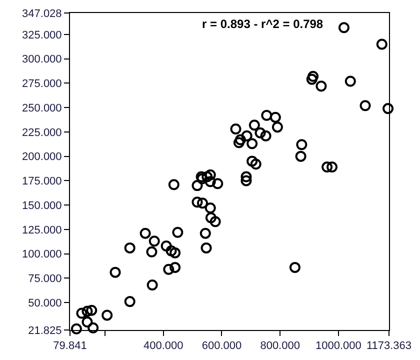 The image size is (420, 360). What do you see at coordinates (389, 346) in the screenshot?
I see `x-tick-label: 1173.363` at bounding box center [389, 346].